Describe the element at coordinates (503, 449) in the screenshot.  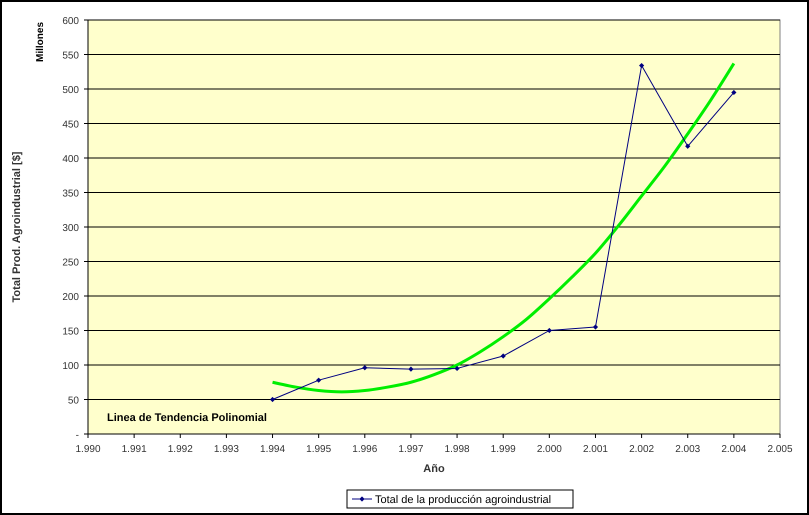
I see `x-tick-label: 1.999` at that location.